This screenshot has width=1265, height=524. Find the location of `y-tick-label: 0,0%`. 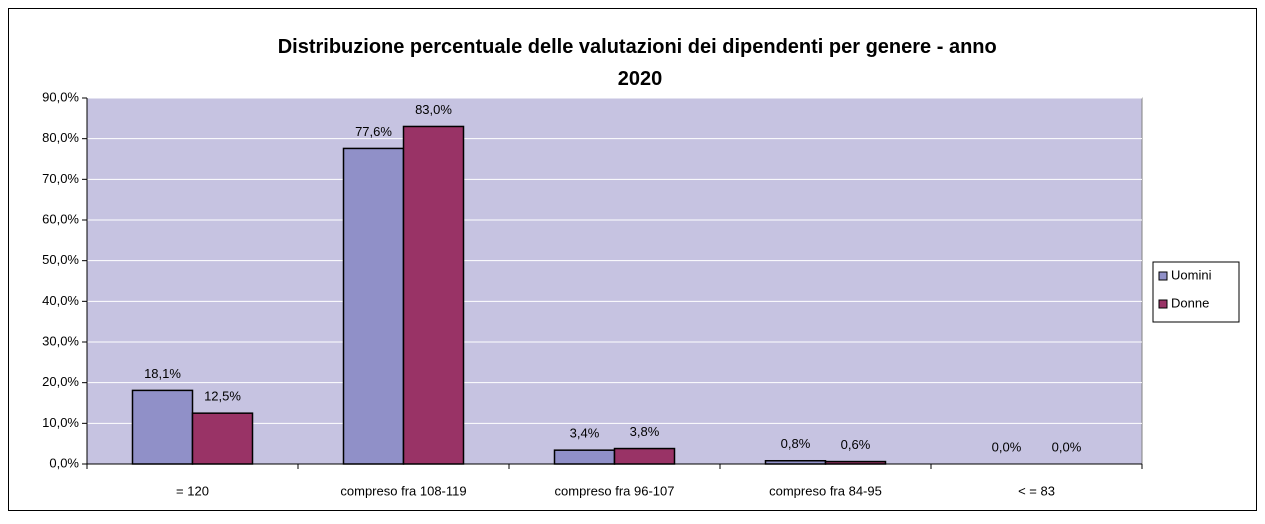

y-tick-label: 0,0% is located at coordinates (64, 462).